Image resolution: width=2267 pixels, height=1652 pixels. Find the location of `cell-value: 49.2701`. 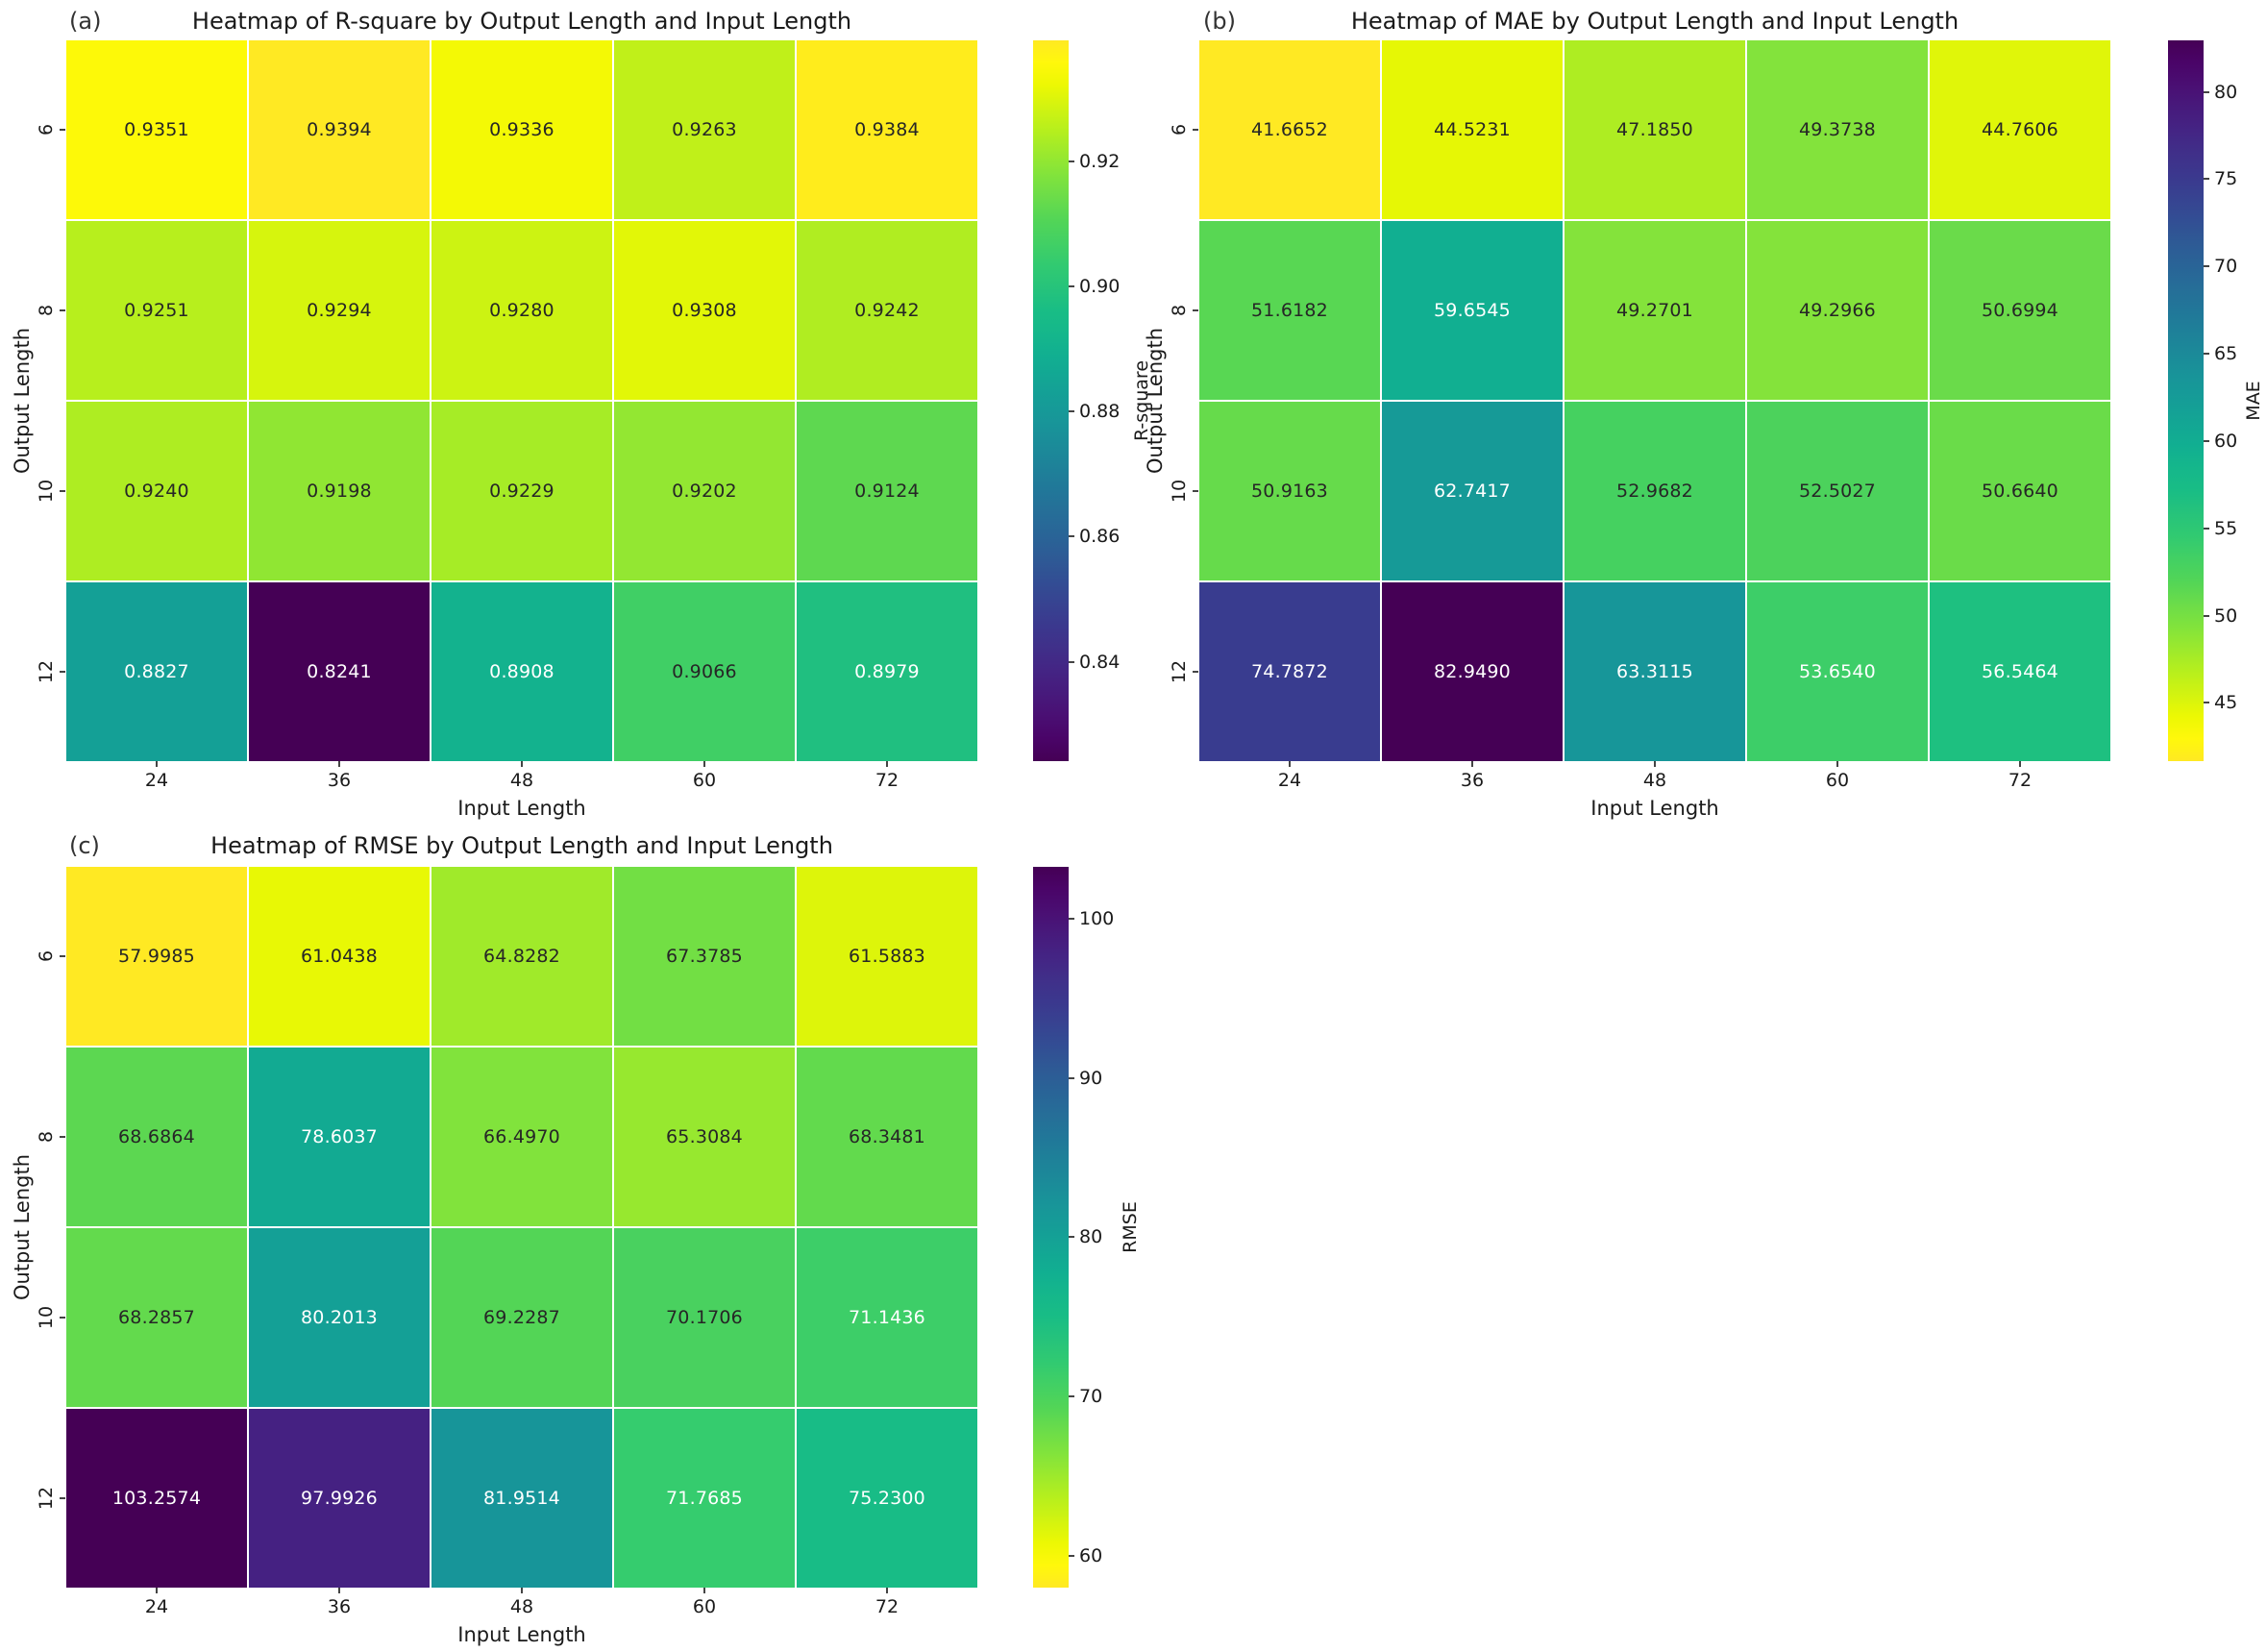

cell-value: 49.2701 is located at coordinates (1654, 310).